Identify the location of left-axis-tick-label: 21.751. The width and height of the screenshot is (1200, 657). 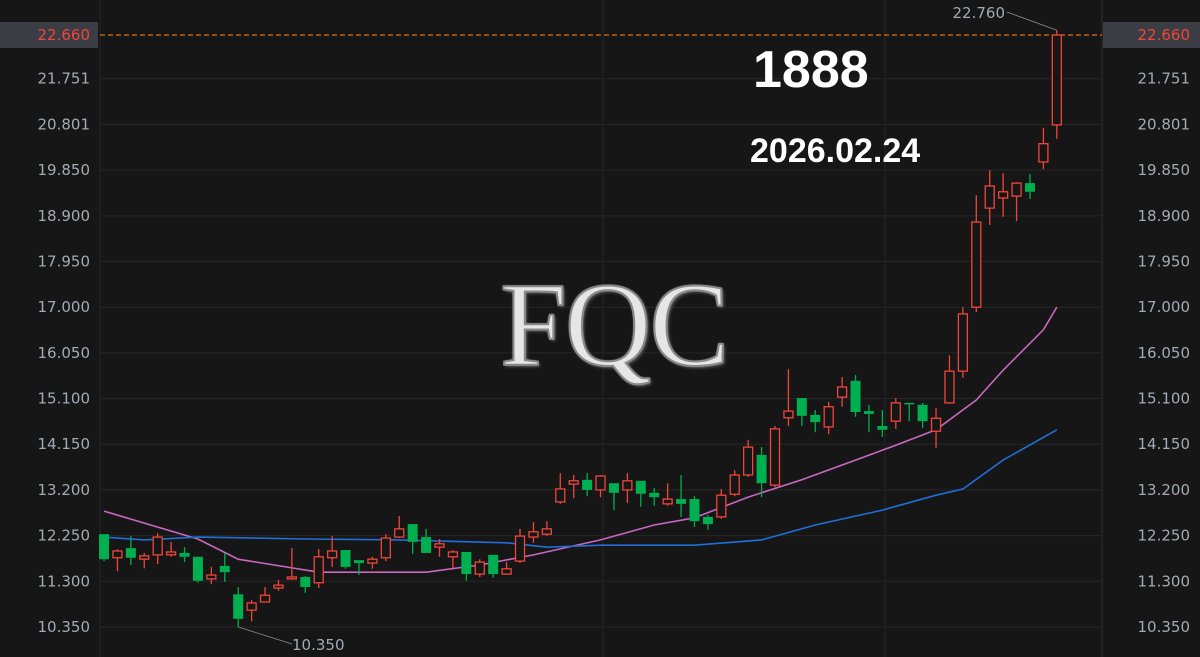
(64, 79).